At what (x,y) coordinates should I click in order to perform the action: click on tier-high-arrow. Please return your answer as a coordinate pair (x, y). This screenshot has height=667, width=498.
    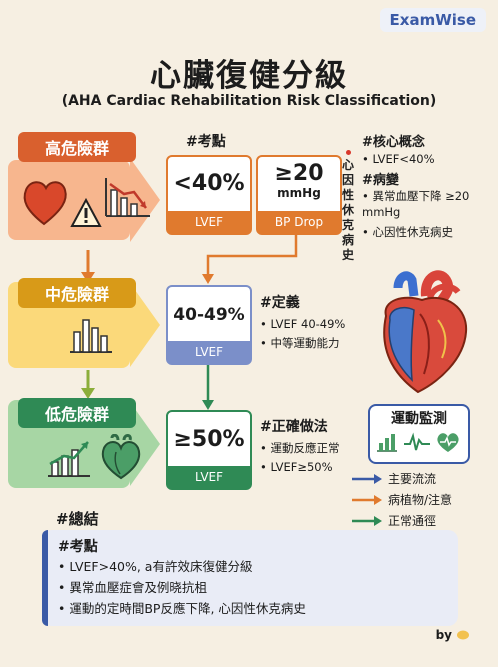
    Looking at the image, I should click on (145, 200).